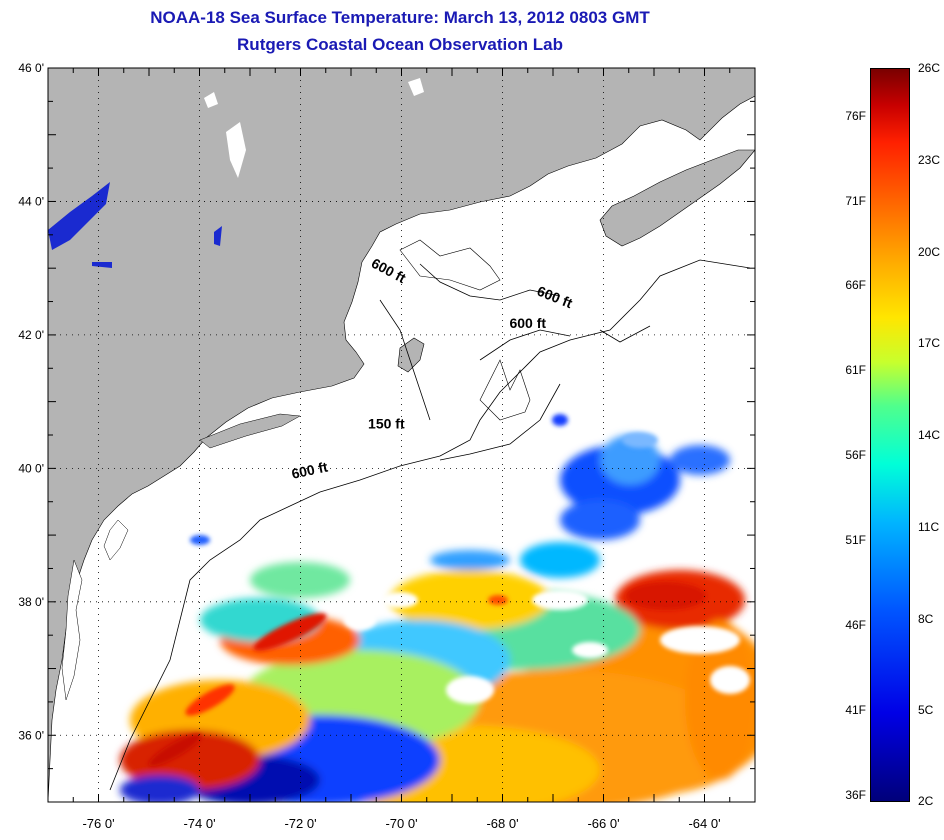 This screenshot has height=840, width=944. What do you see at coordinates (929, 68) in the screenshot?
I see `colorbar-celsius-label: 26C` at bounding box center [929, 68].